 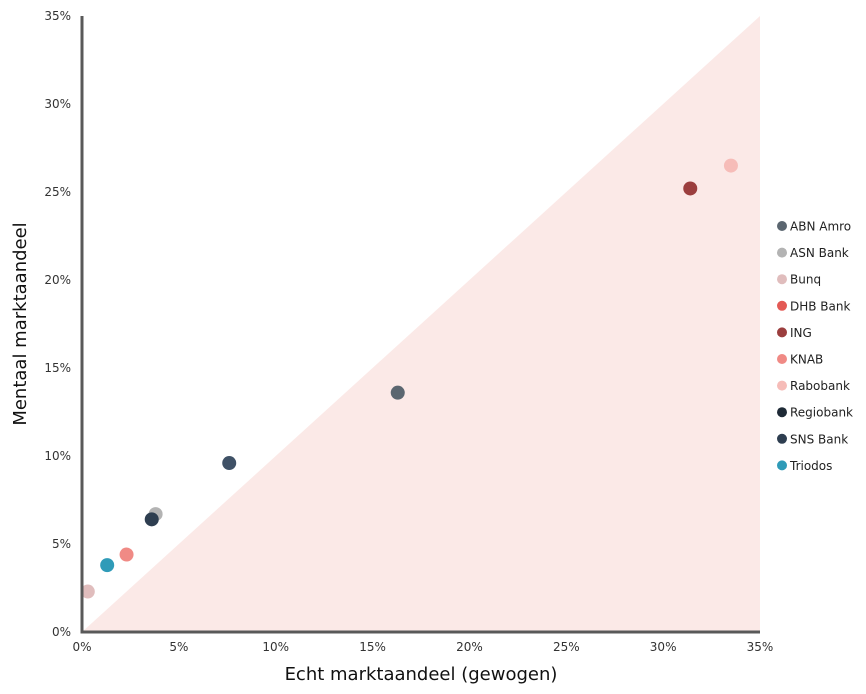 What do you see at coordinates (421, 674) in the screenshot?
I see `x-axis-title: Echt marktaandeel (gewogen)` at bounding box center [421, 674].